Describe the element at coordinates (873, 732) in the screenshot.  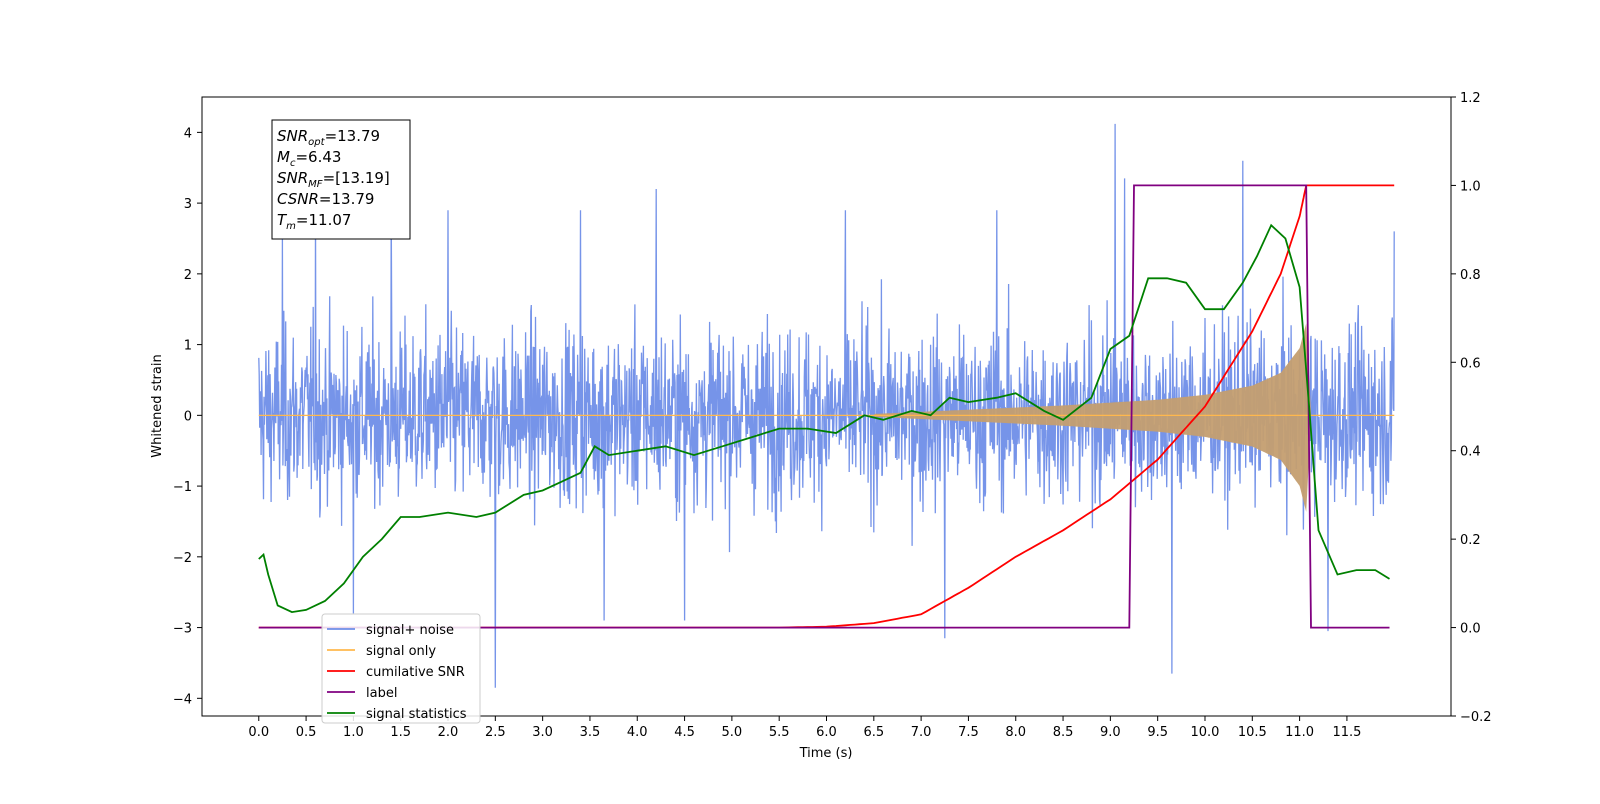
I see `x-tick-label: 6.5` at that location.